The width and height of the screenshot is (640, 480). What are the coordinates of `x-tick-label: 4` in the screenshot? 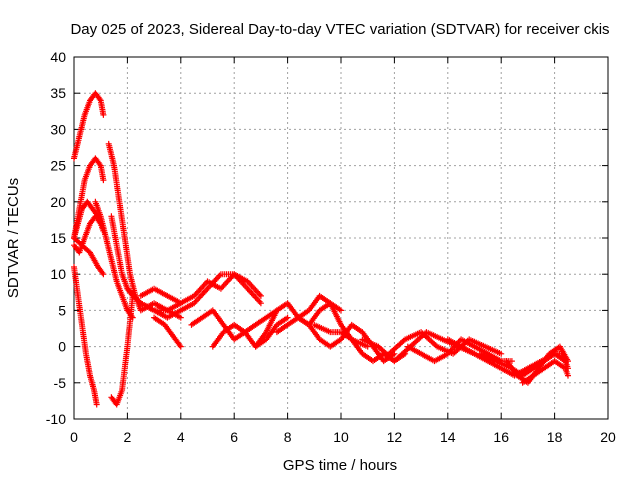 It's located at (181, 437).